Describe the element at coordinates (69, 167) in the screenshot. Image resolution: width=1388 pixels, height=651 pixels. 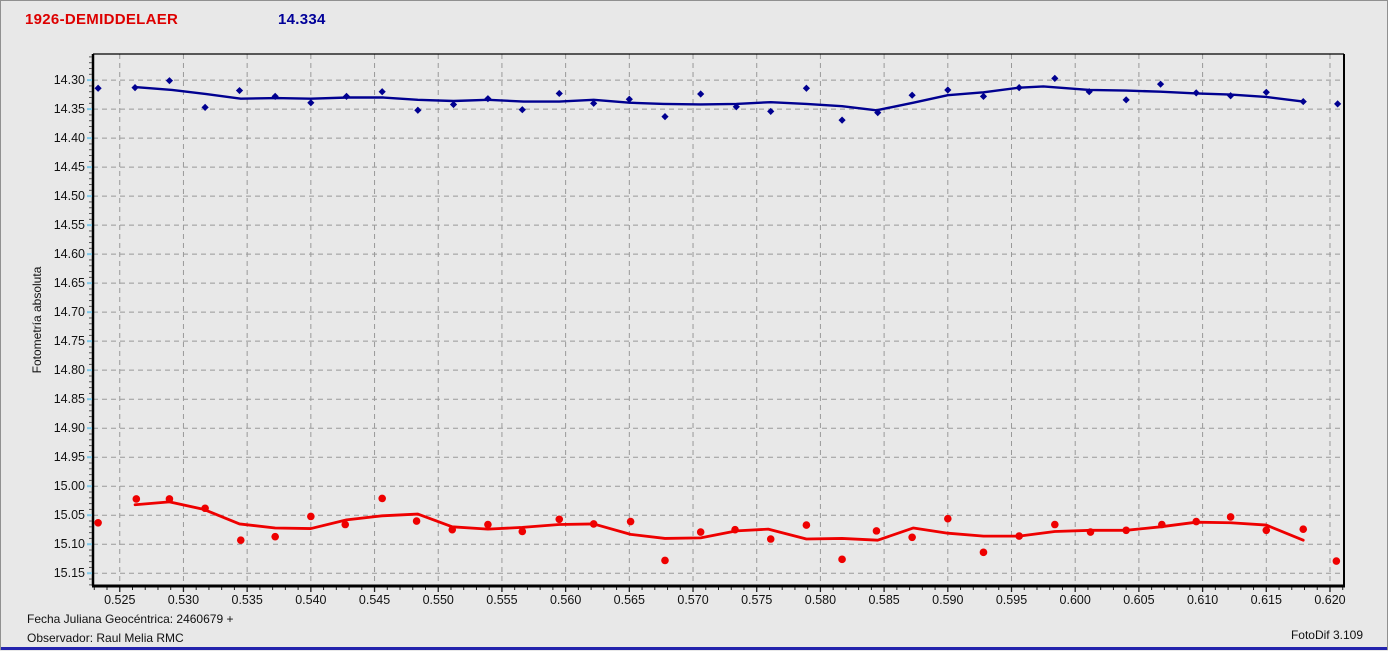
I see `svg-text: 14.45` at that location.